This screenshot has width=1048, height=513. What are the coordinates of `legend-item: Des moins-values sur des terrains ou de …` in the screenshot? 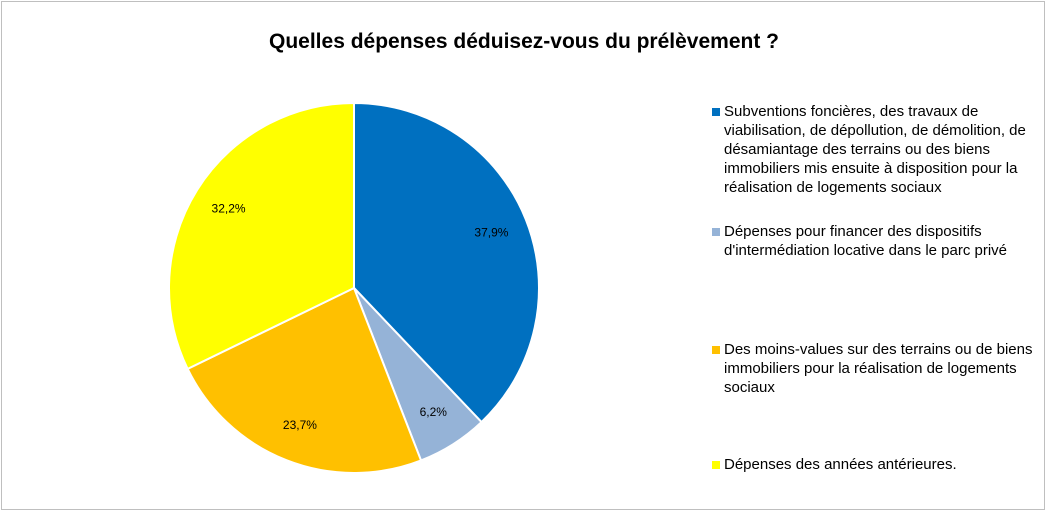 It's located at (877, 368).